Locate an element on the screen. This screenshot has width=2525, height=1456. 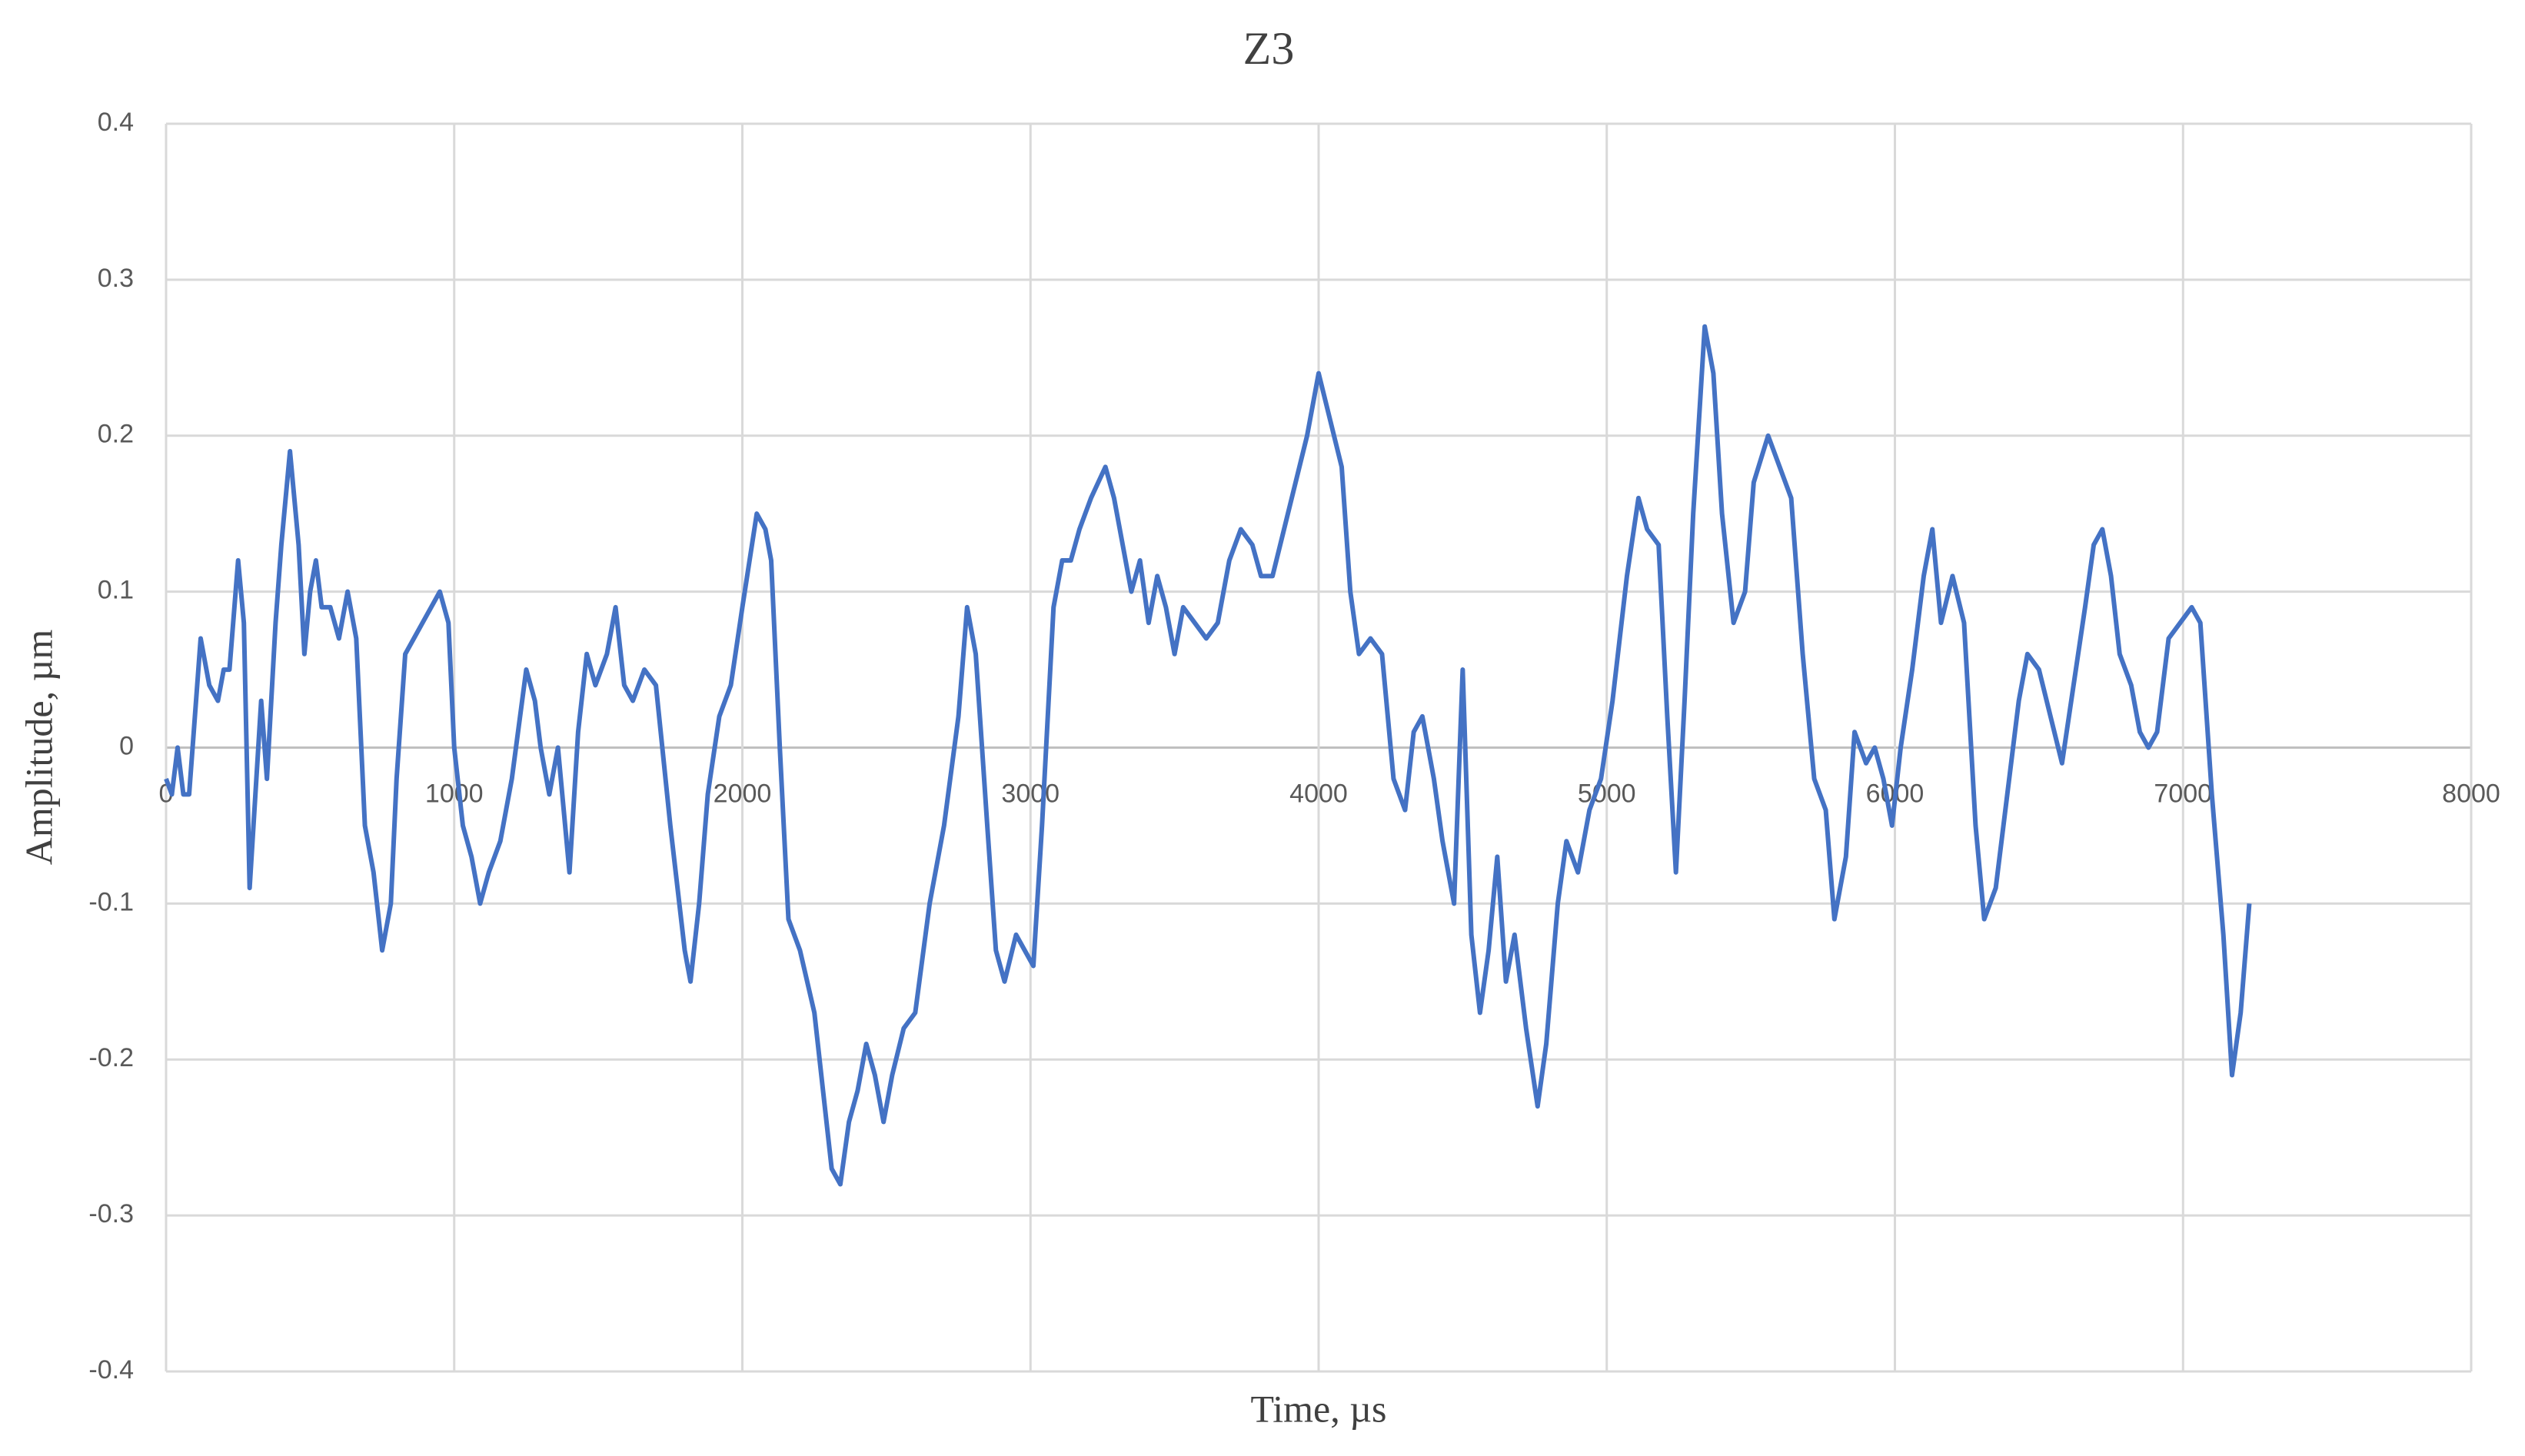
x-tick-label: 3000 is located at coordinates (1030, 793).